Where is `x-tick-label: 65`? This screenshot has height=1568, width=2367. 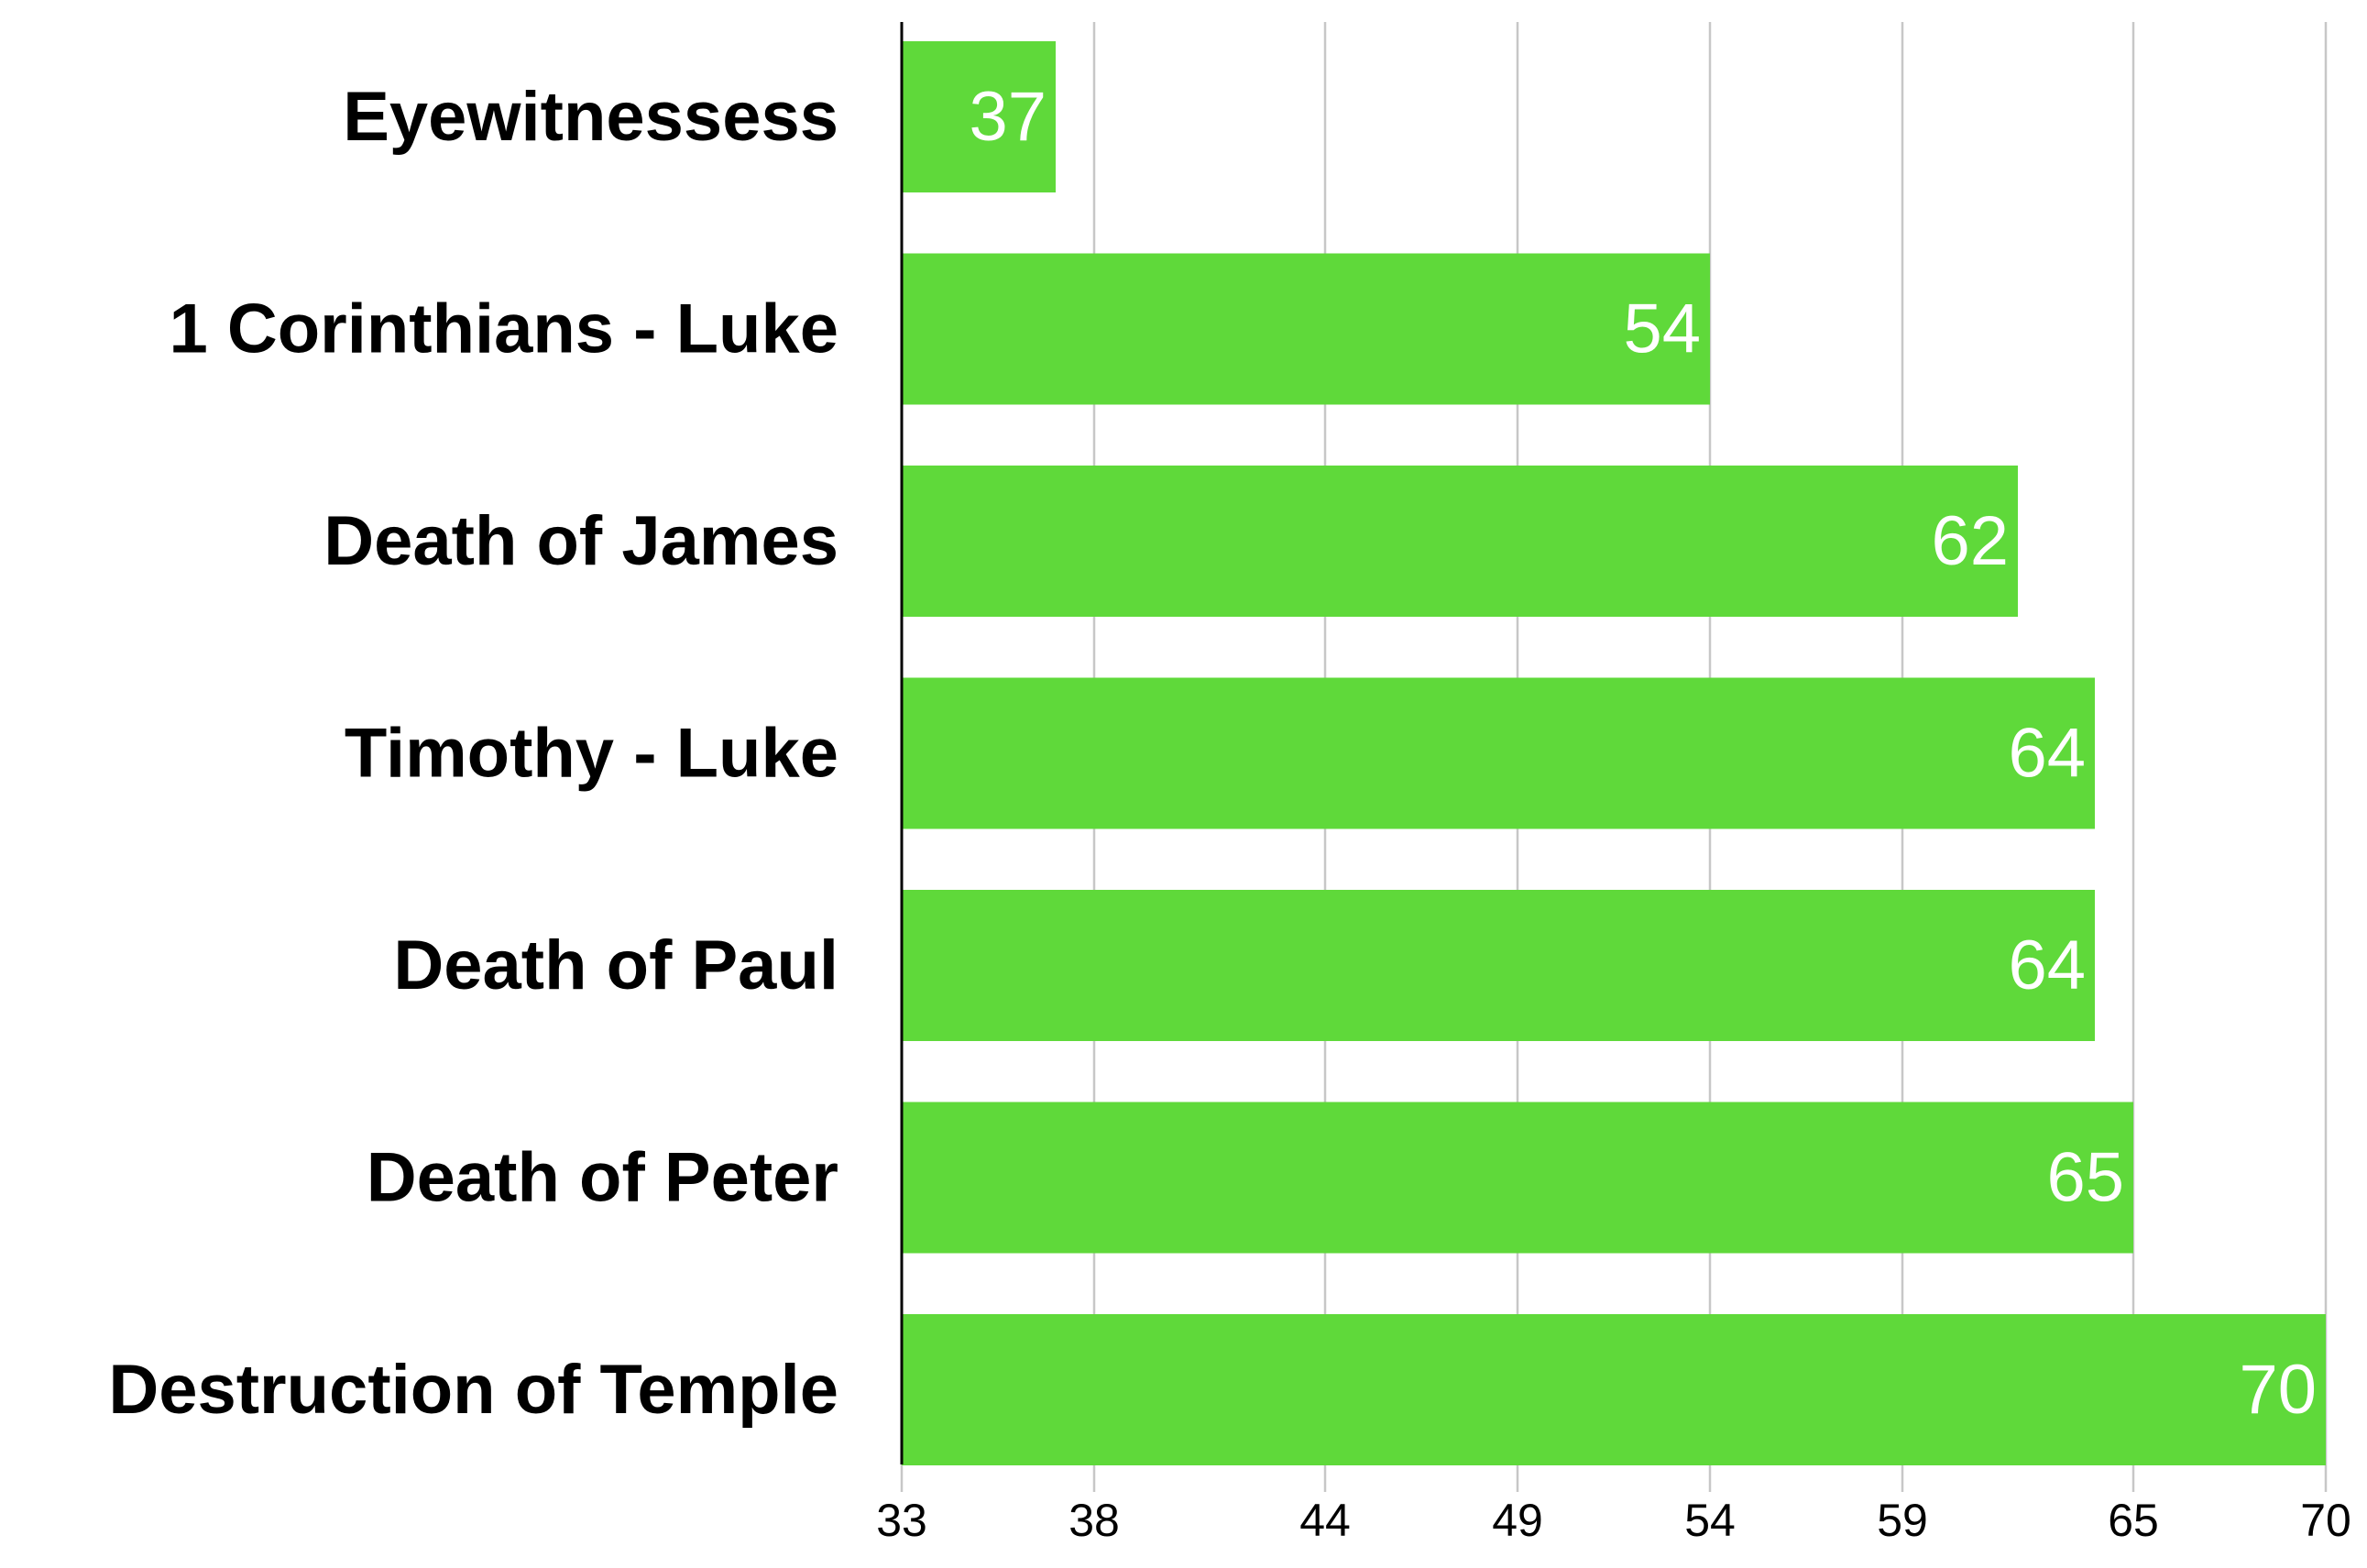
x-tick-label: 65 is located at coordinates (2133, 1520).